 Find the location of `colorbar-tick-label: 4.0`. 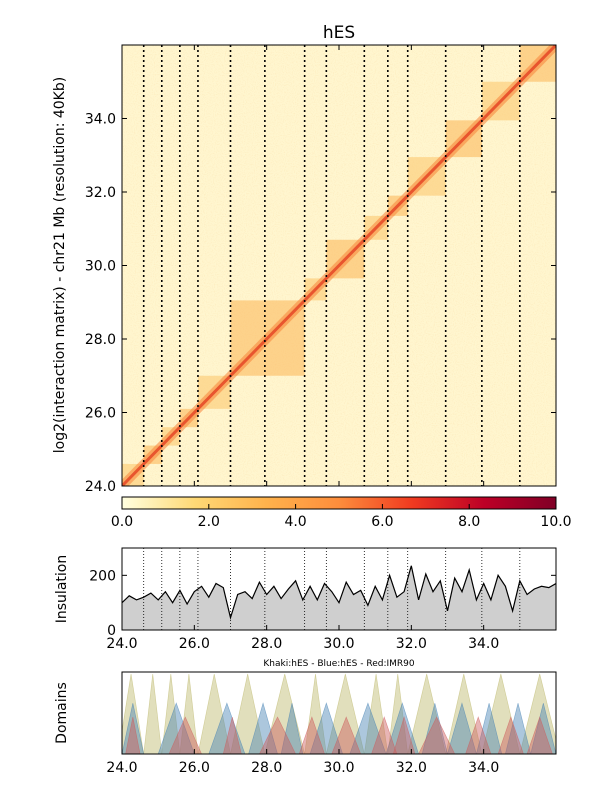

colorbar-tick-label: 4.0 is located at coordinates (295, 522).